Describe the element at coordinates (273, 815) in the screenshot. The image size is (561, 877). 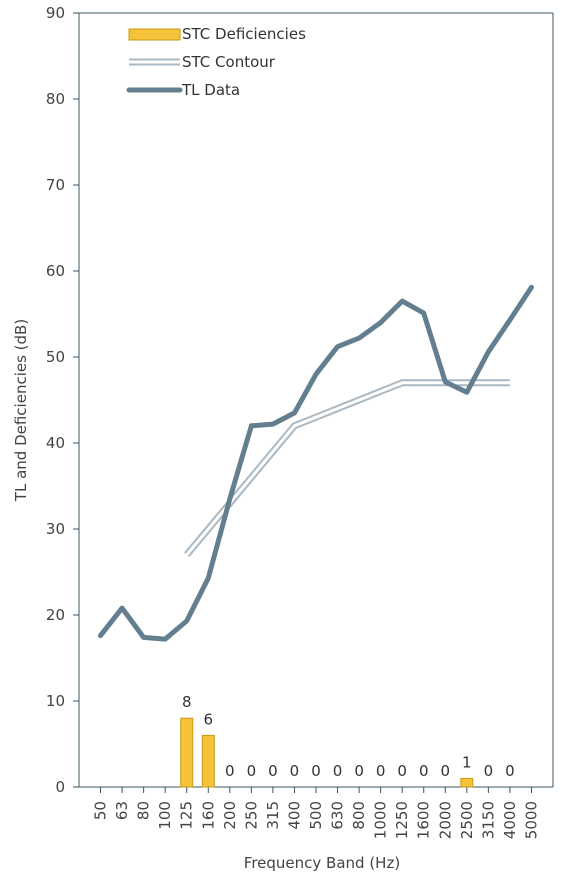
I see `x-tick-label: 315` at that location.